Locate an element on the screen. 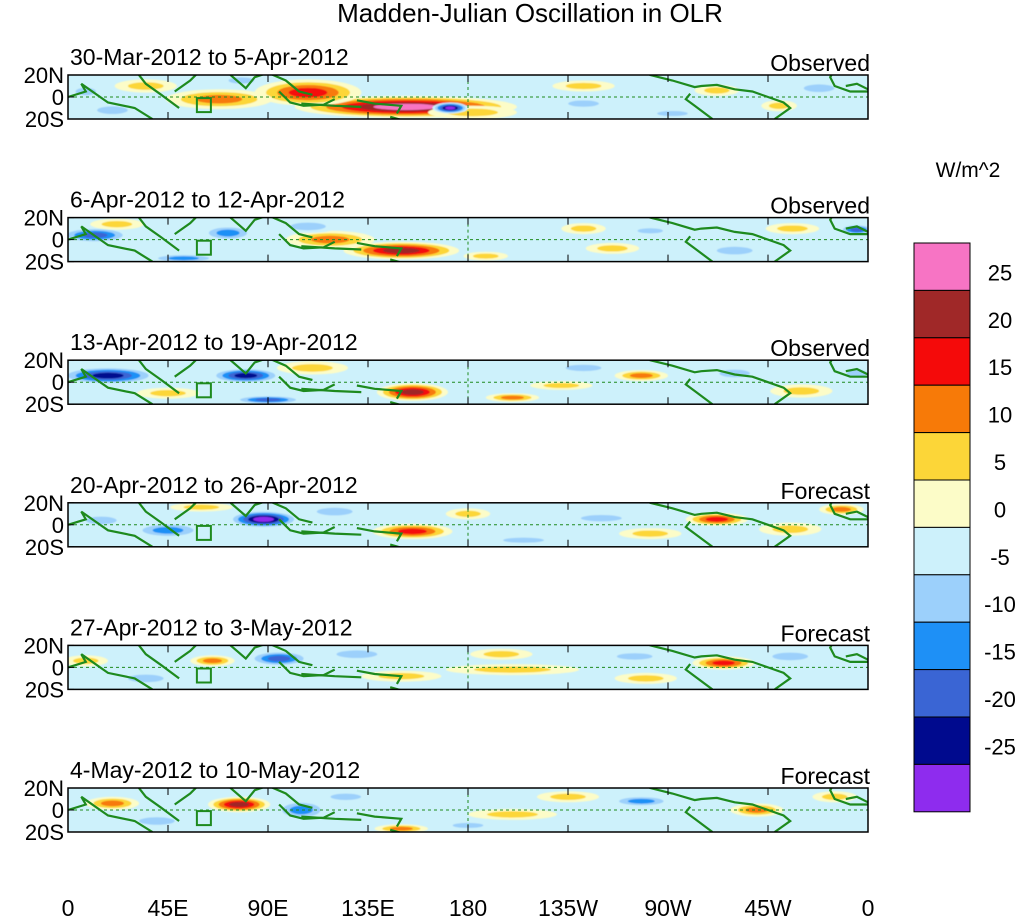  panel-period: 4-May-2012 to 10-May-2012 is located at coordinates (215, 770).